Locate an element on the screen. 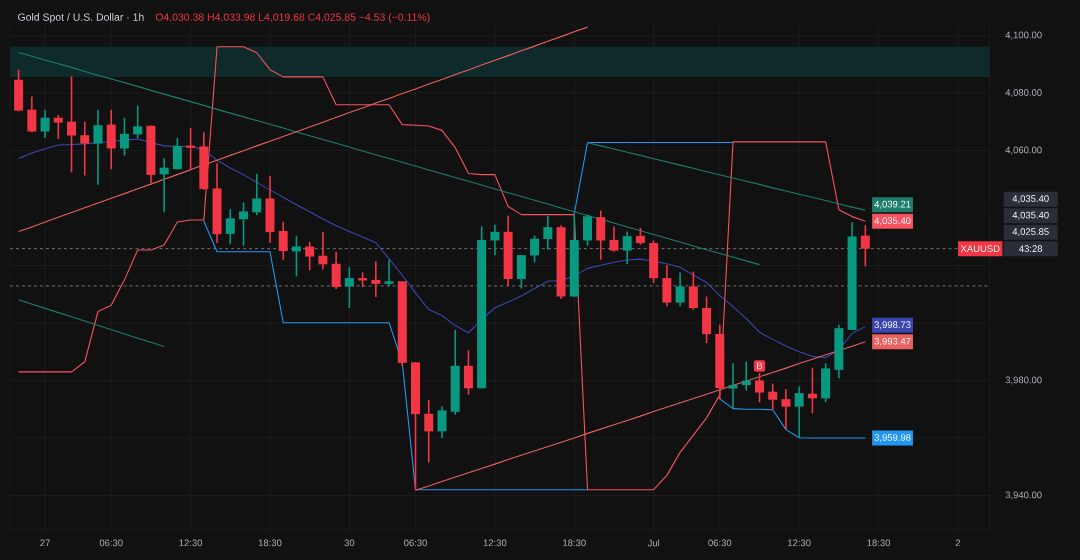 This screenshot has height=560, width=1080. chart-title: Gold Spot / U.S. Dollar · 1h is located at coordinates (81, 18).